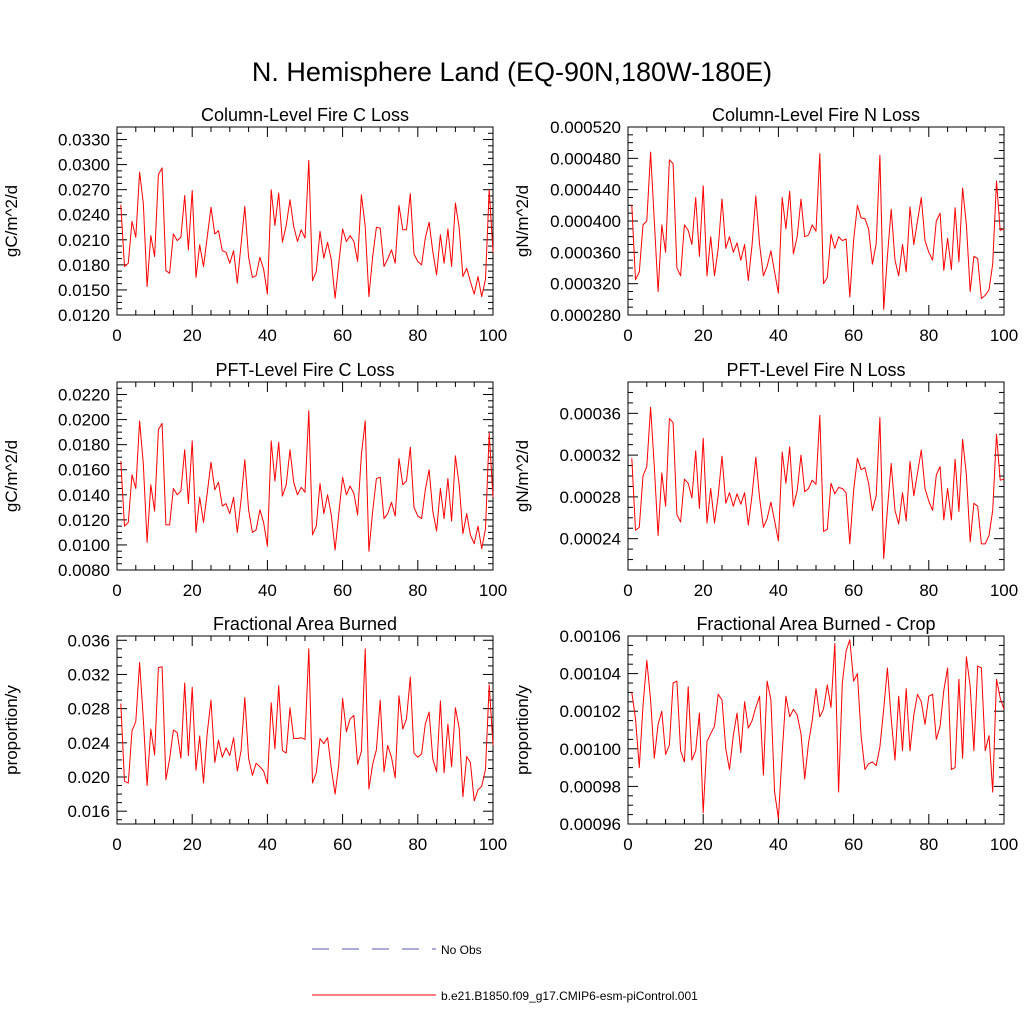  I want to click on panel-title: Column-Level Fire N Loss, so click(816, 115).